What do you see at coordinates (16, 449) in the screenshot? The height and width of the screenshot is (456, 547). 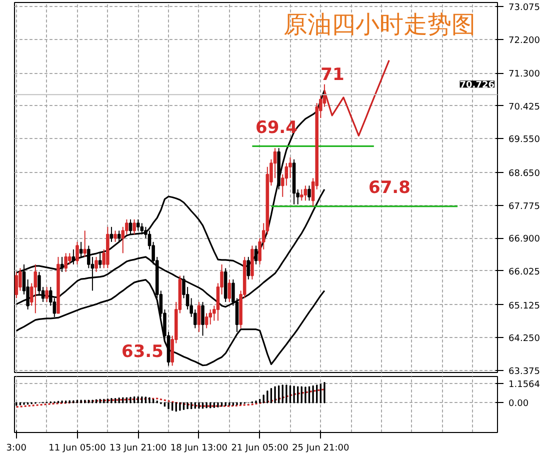 I see `x-tick-label: 3:00` at bounding box center [16, 449].